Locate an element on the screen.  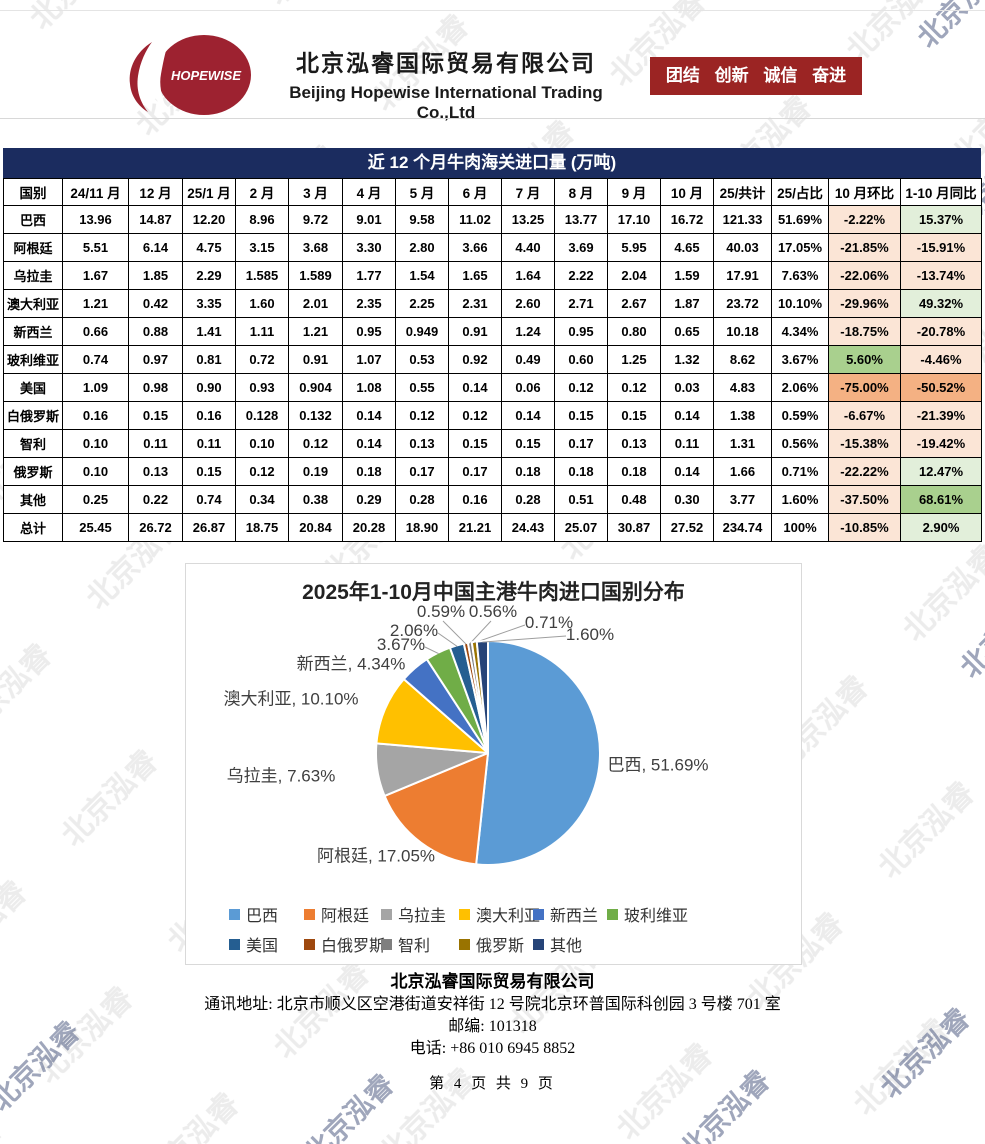
table-cell: 1.09 is located at coordinates (95, 387).